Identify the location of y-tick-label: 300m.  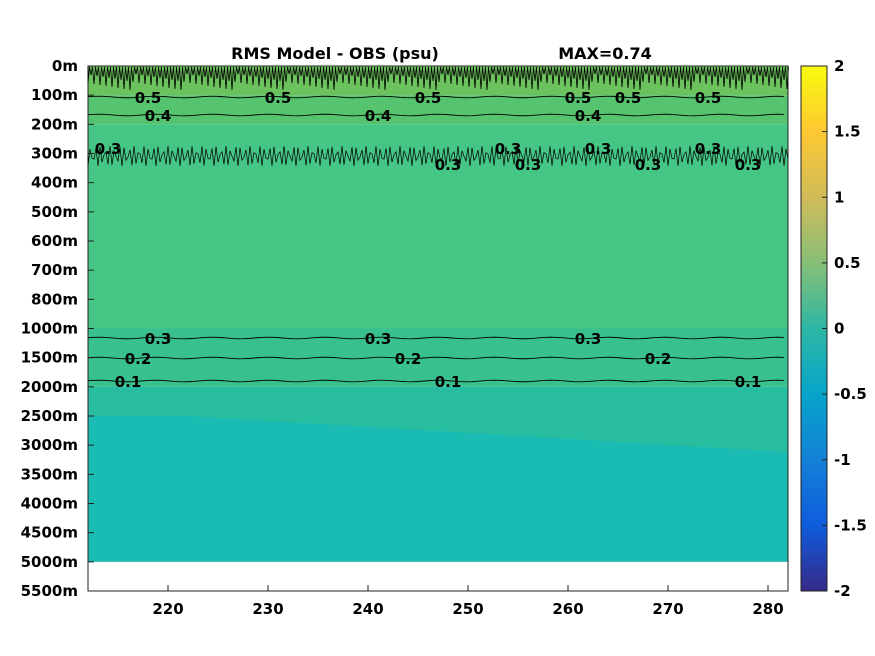
(54, 154).